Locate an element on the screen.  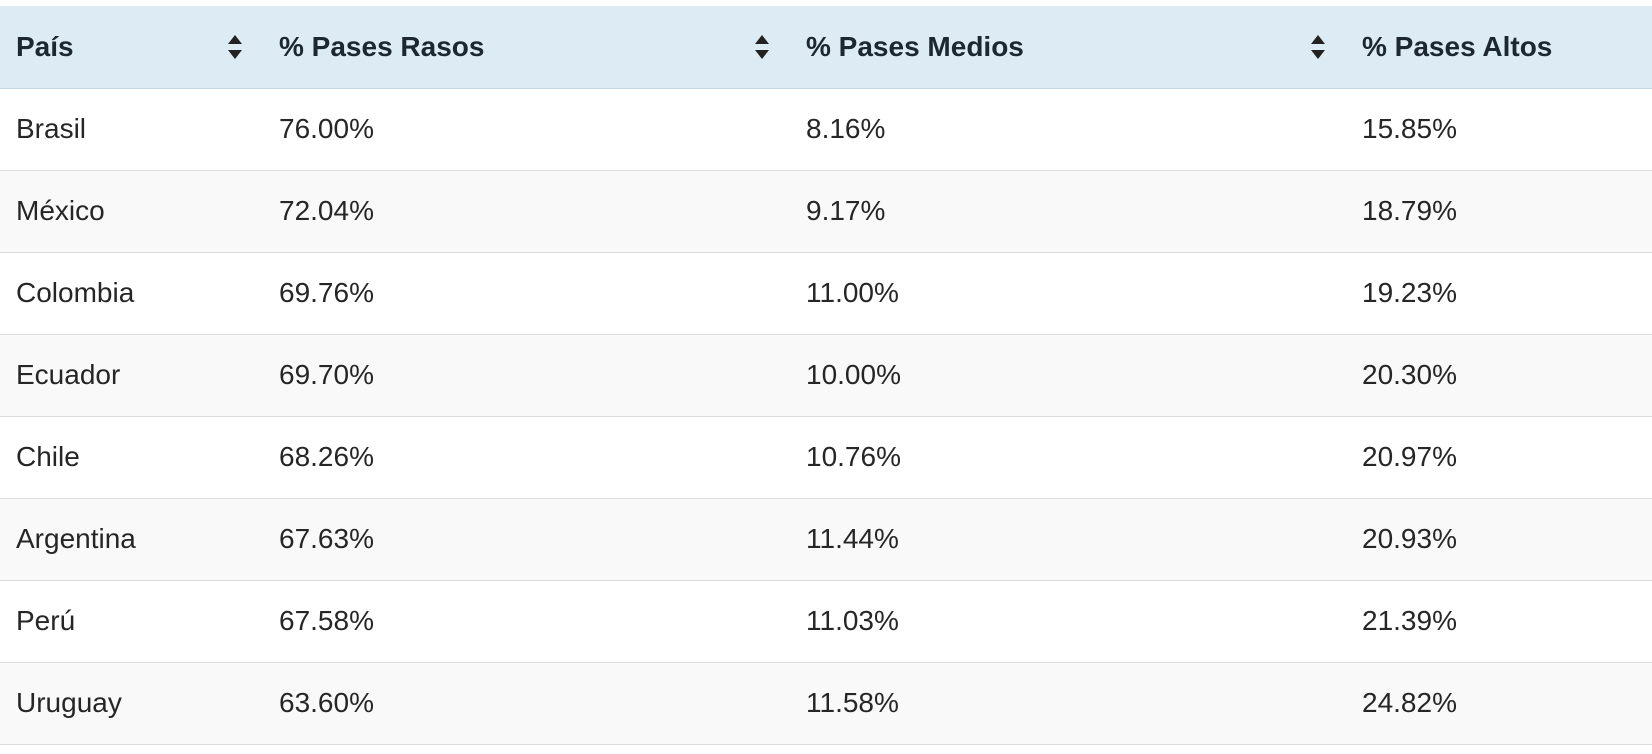
table-row: Brasil 76.00% 8.16% 15.85% is located at coordinates (826, 129).